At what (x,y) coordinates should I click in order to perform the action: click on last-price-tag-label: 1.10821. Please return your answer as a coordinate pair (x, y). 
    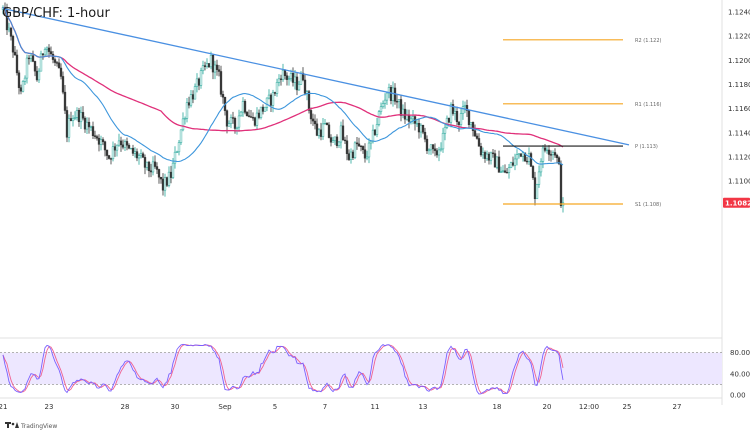
    Looking at the image, I should click on (737, 203).